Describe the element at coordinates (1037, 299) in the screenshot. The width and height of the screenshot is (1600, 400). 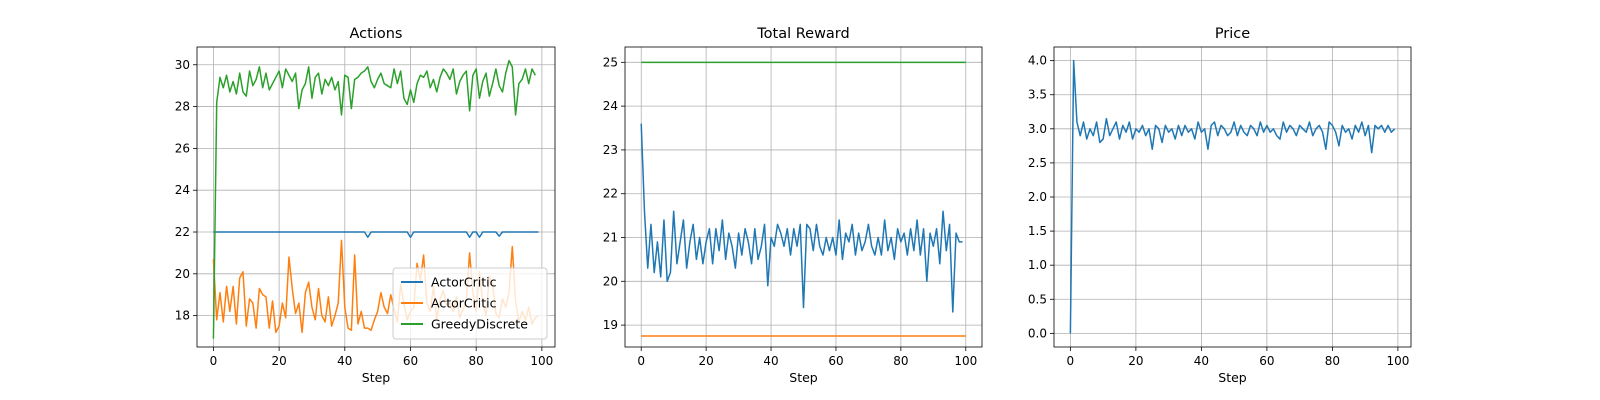
I see `y-tick-label: 0.5` at that location.